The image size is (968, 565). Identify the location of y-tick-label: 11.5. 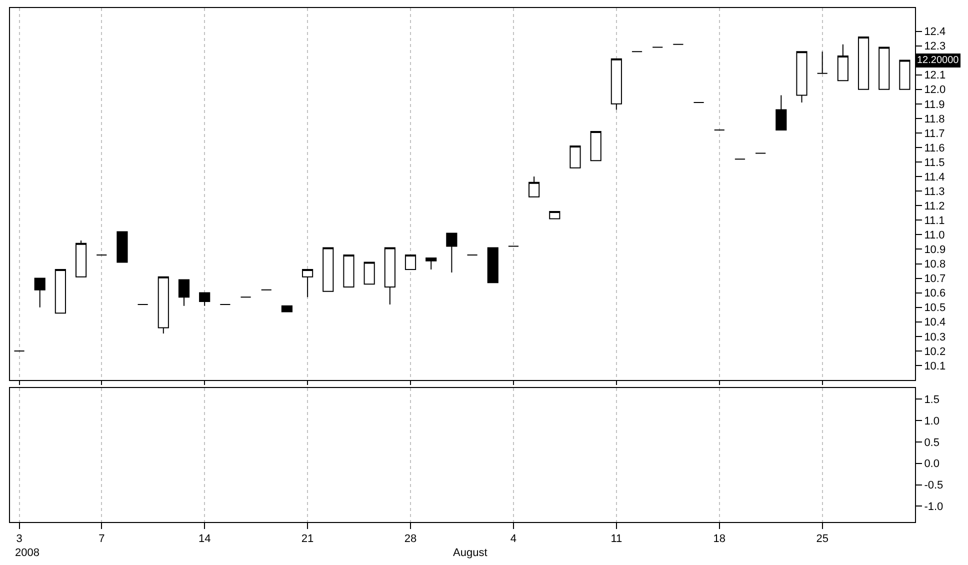
(934, 162).